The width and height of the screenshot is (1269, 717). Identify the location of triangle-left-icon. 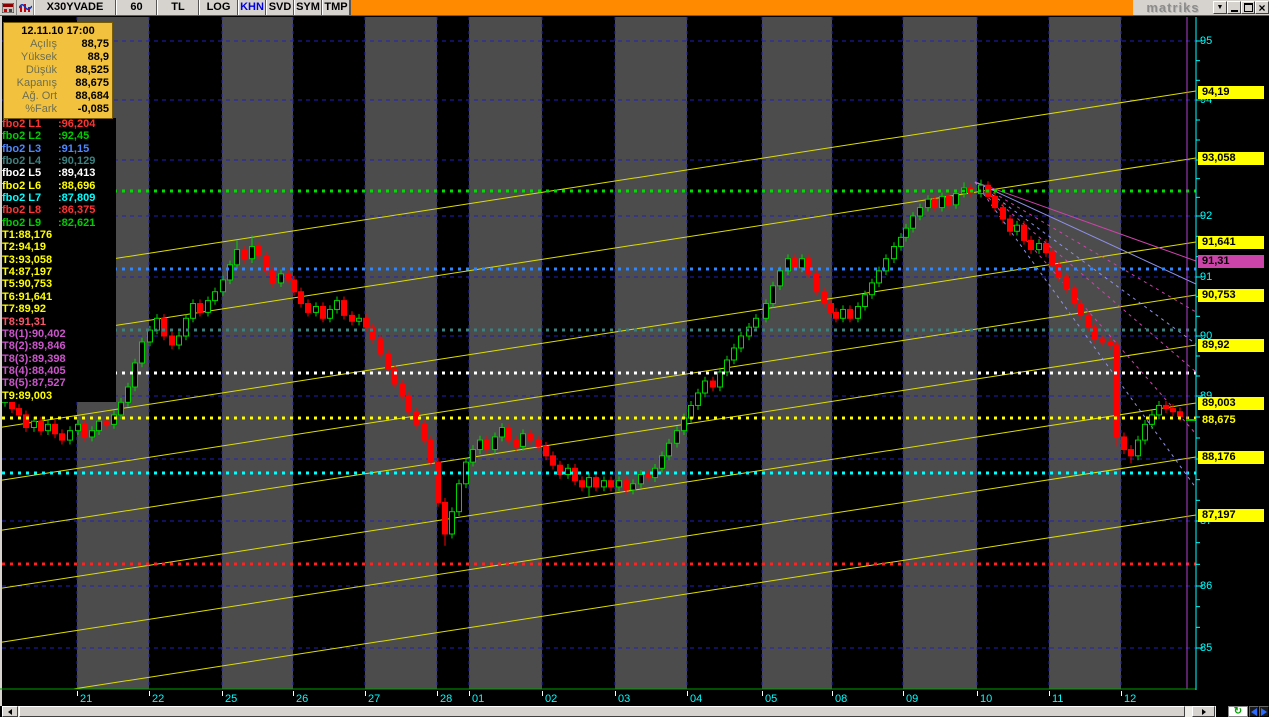
(1254, 711).